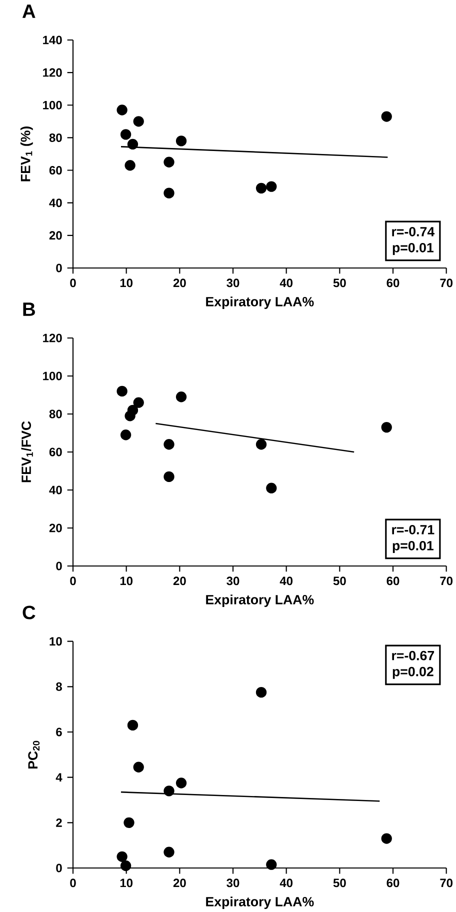 The height and width of the screenshot is (912, 456). I want to click on y-tick-label: 140, so click(52, 40).